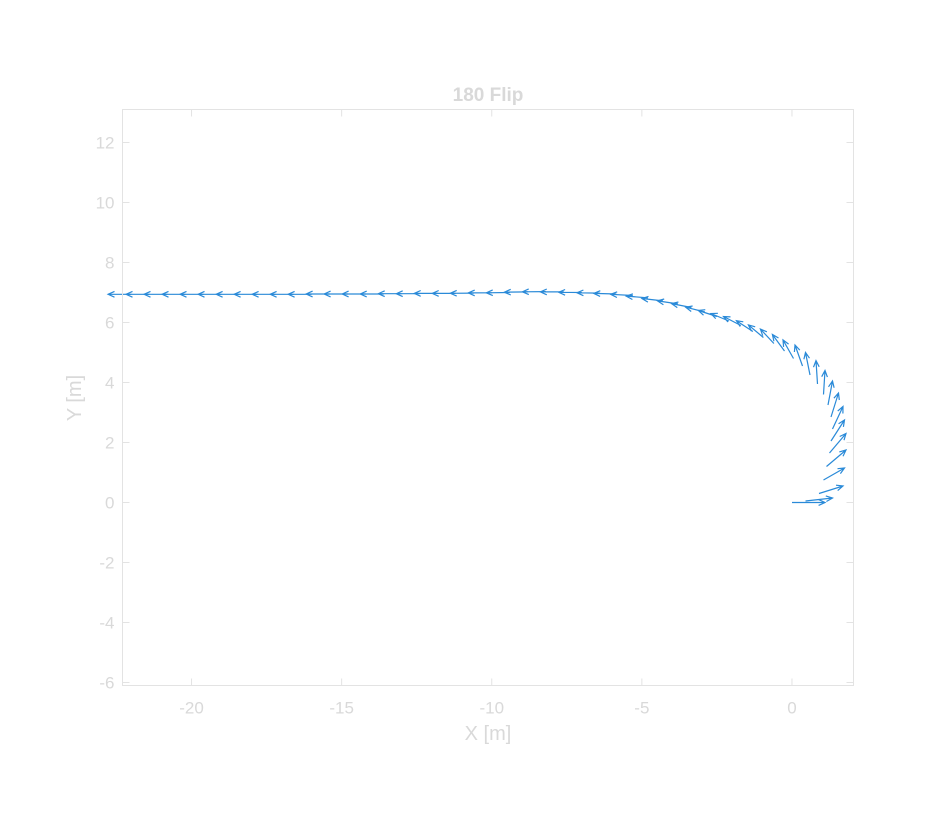  I want to click on y-tick-label: 4, so click(109, 383).